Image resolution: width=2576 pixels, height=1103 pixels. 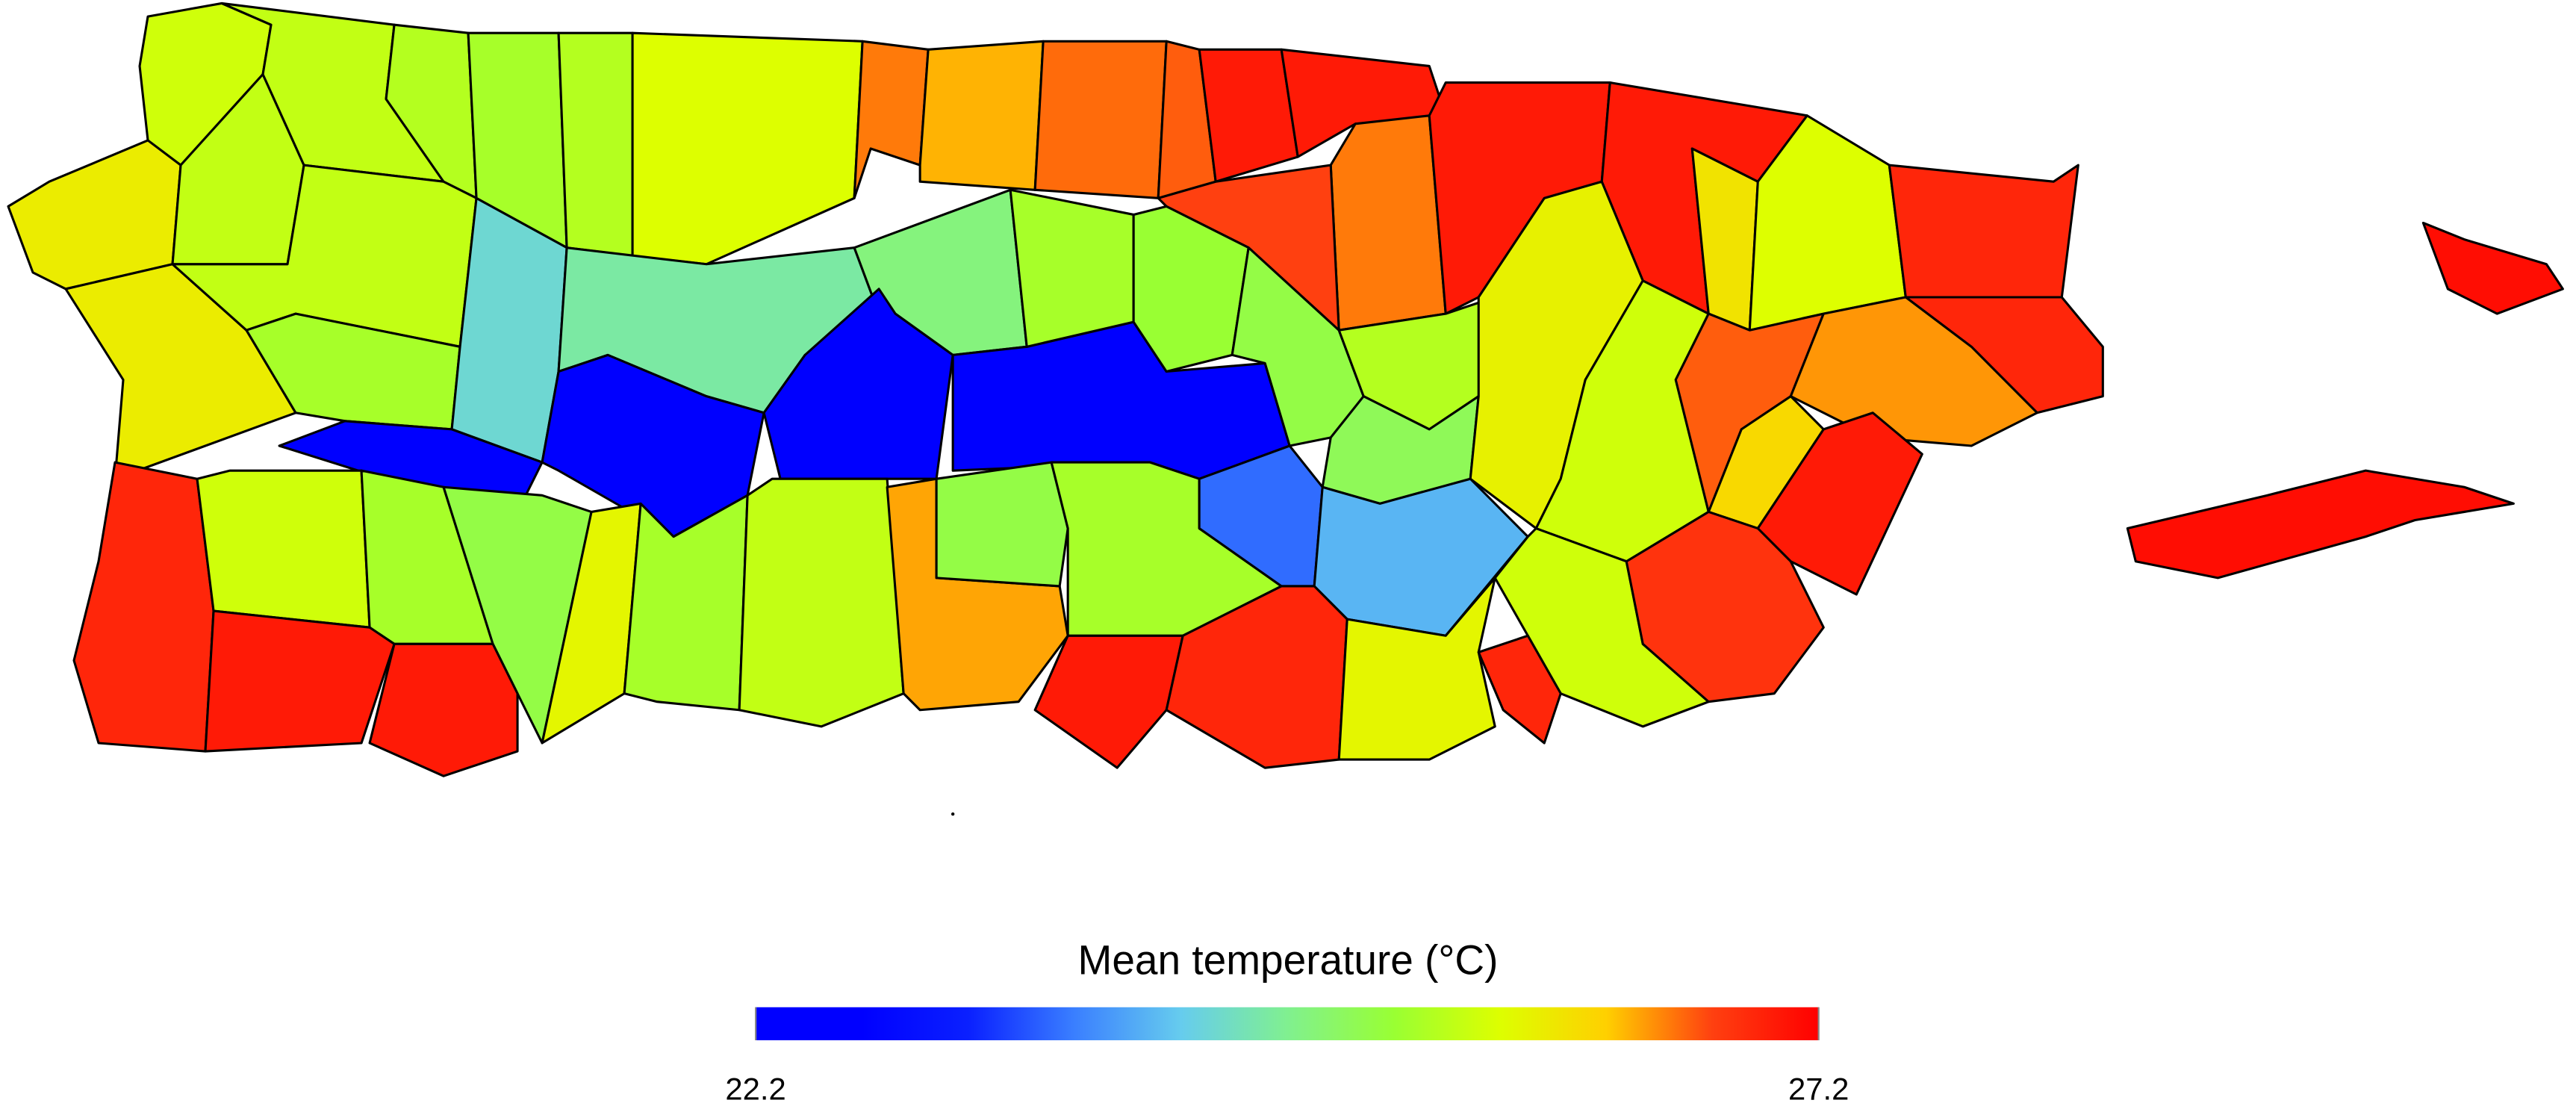 I want to click on islet, so click(x=953, y=814).